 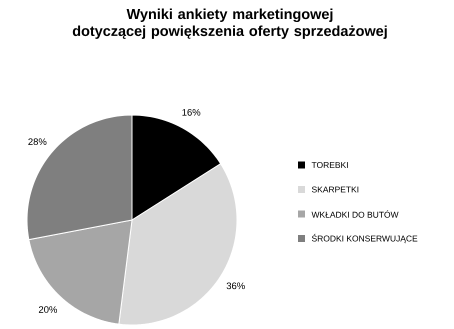 What do you see at coordinates (191, 112) in the screenshot?
I see `data-label: 16%` at bounding box center [191, 112].